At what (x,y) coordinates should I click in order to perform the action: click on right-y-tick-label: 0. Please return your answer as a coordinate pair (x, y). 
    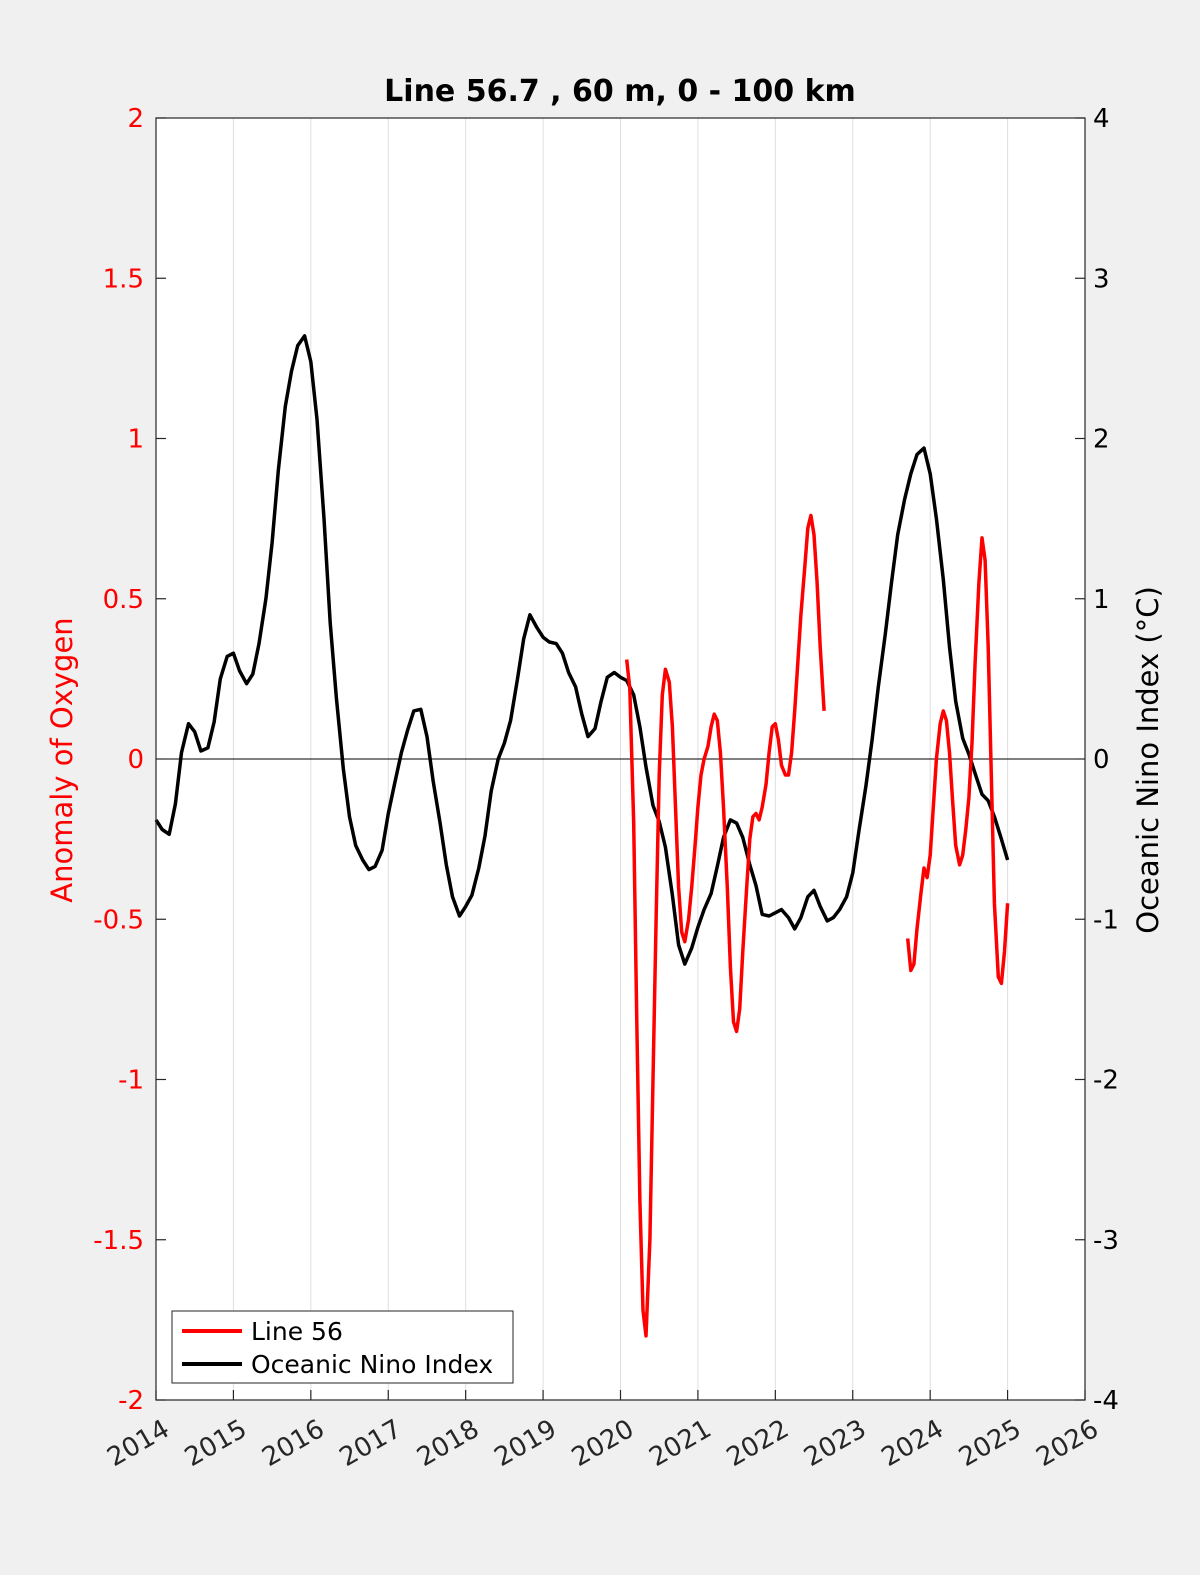
    Looking at the image, I should click on (1101, 760).